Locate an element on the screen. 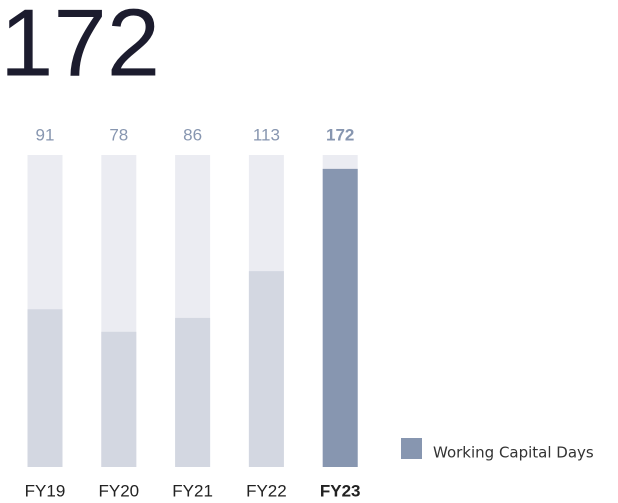 The height and width of the screenshot is (503, 618). x-tick-label: FY21 is located at coordinates (192, 490).